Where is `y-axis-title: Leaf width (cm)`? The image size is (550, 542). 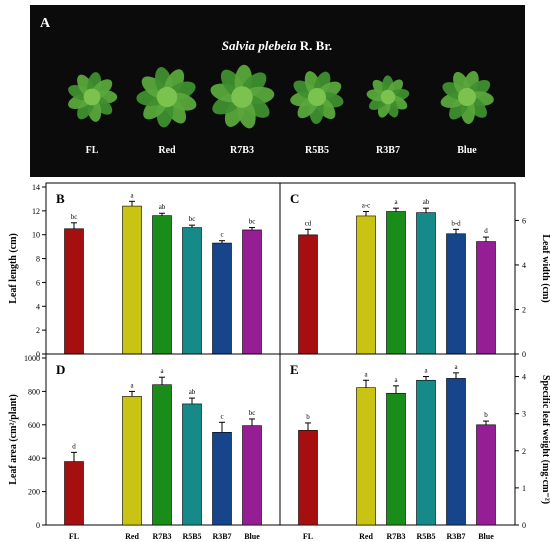
y-axis-title: Leaf width (cm) is located at coordinates (545, 268).